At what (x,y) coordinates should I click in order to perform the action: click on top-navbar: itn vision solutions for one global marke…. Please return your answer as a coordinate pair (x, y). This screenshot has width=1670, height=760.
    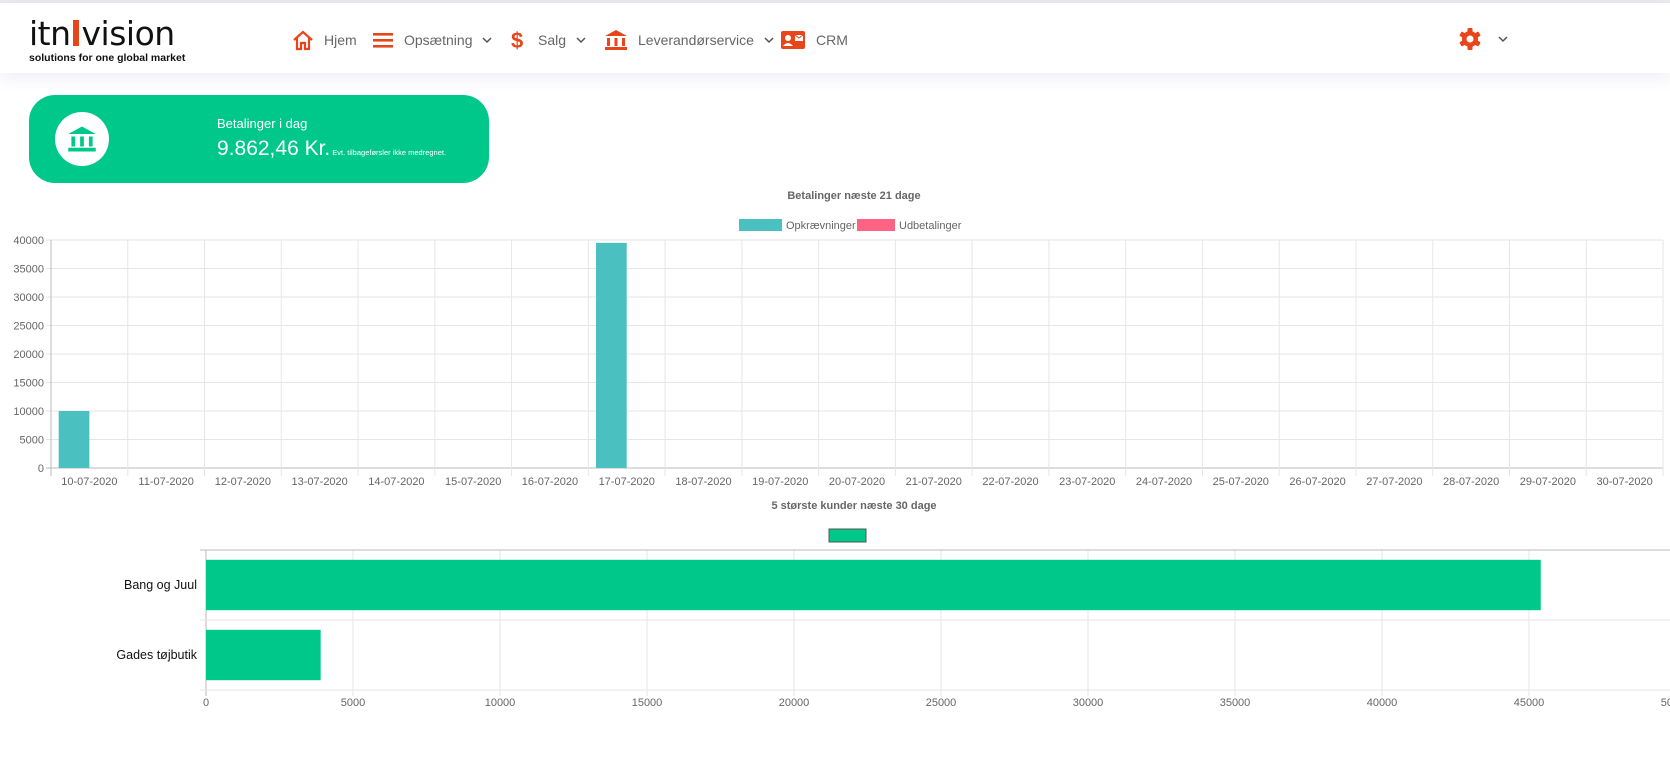
    Looking at the image, I should click on (835, 38).